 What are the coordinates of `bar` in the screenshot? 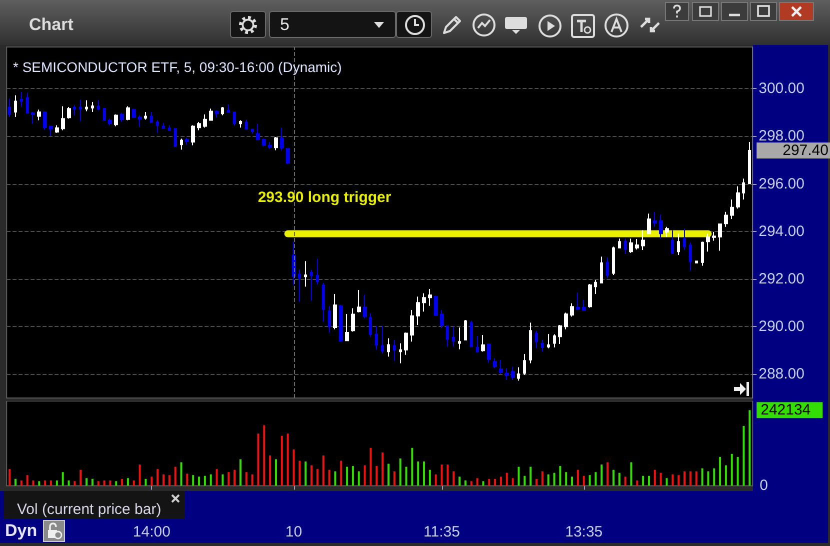 It's located at (9, 477).